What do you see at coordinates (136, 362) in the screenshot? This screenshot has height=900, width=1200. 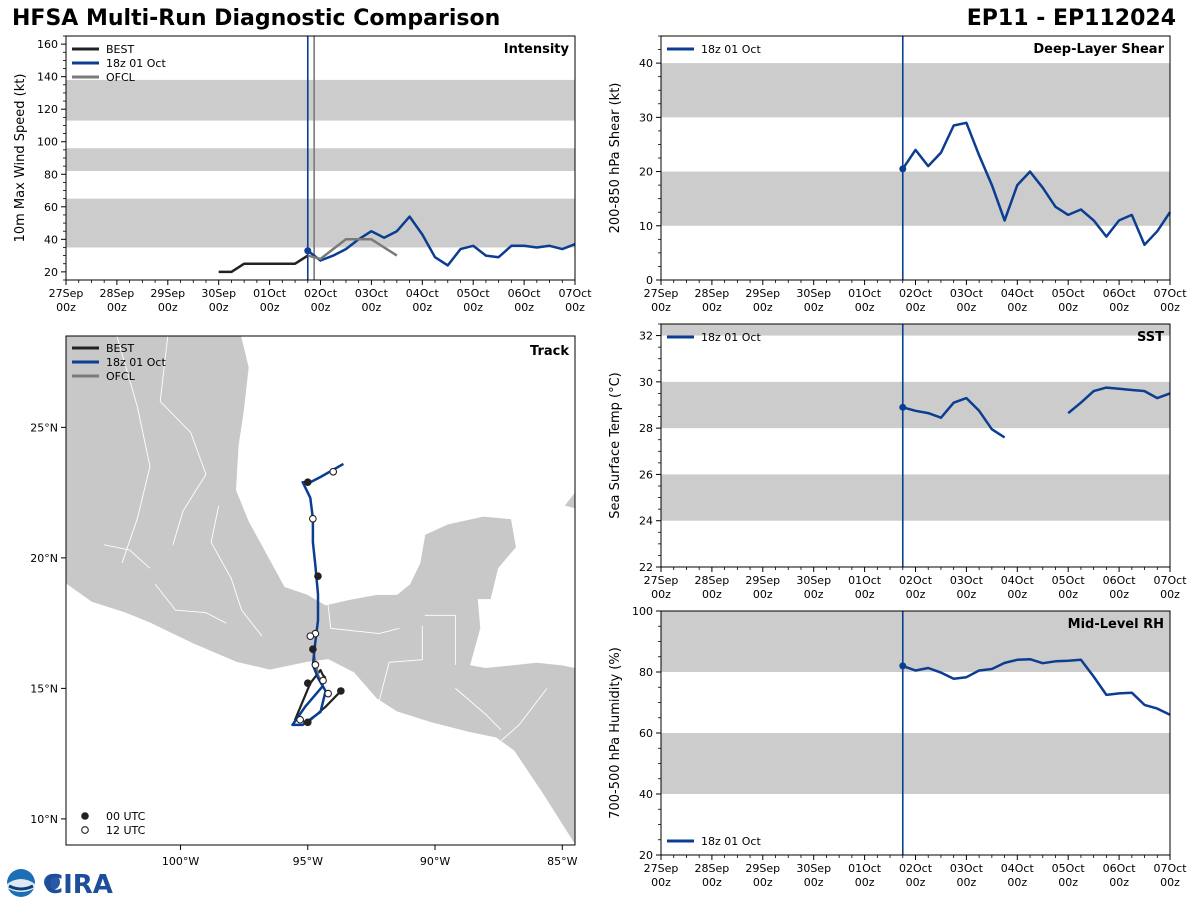 I see `track-legend-label: 18z 01 Oct` at bounding box center [136, 362].